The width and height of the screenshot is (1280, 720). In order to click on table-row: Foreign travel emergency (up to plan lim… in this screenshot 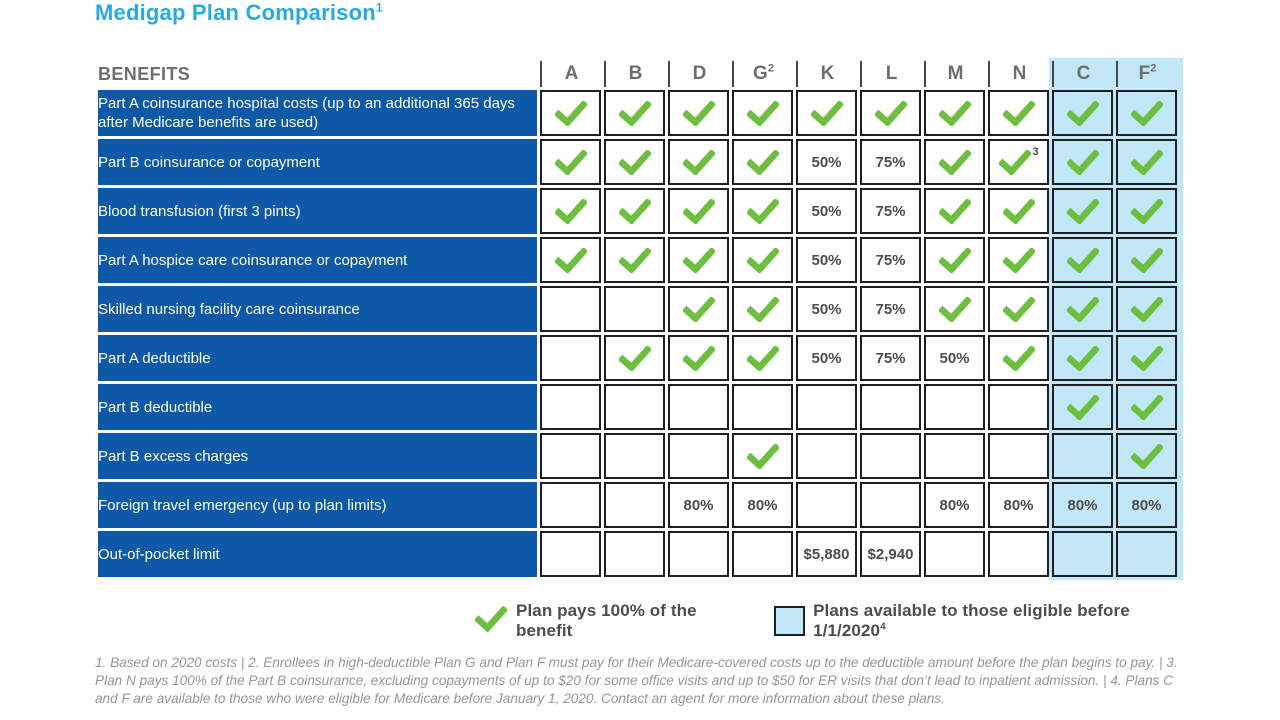, I will do `click(637, 505)`.